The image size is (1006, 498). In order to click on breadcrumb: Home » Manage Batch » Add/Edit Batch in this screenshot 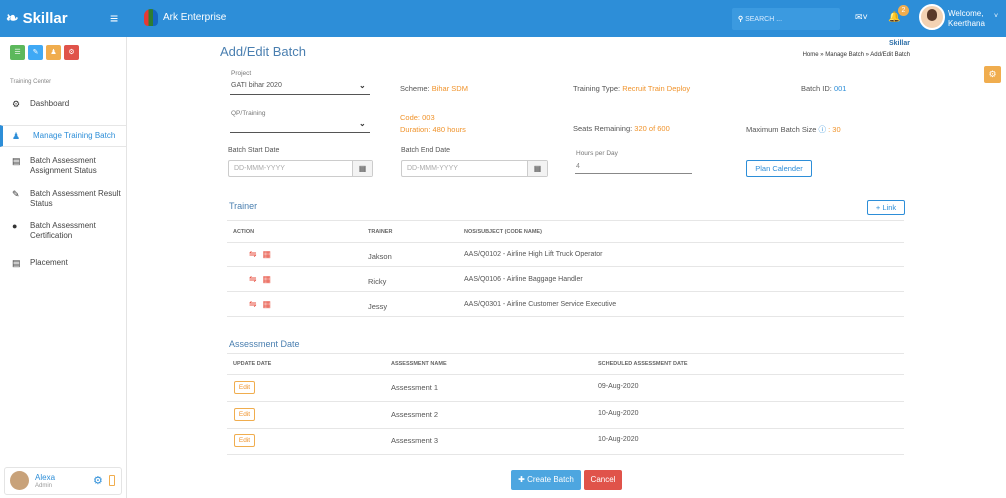, I will do `click(856, 55)`.